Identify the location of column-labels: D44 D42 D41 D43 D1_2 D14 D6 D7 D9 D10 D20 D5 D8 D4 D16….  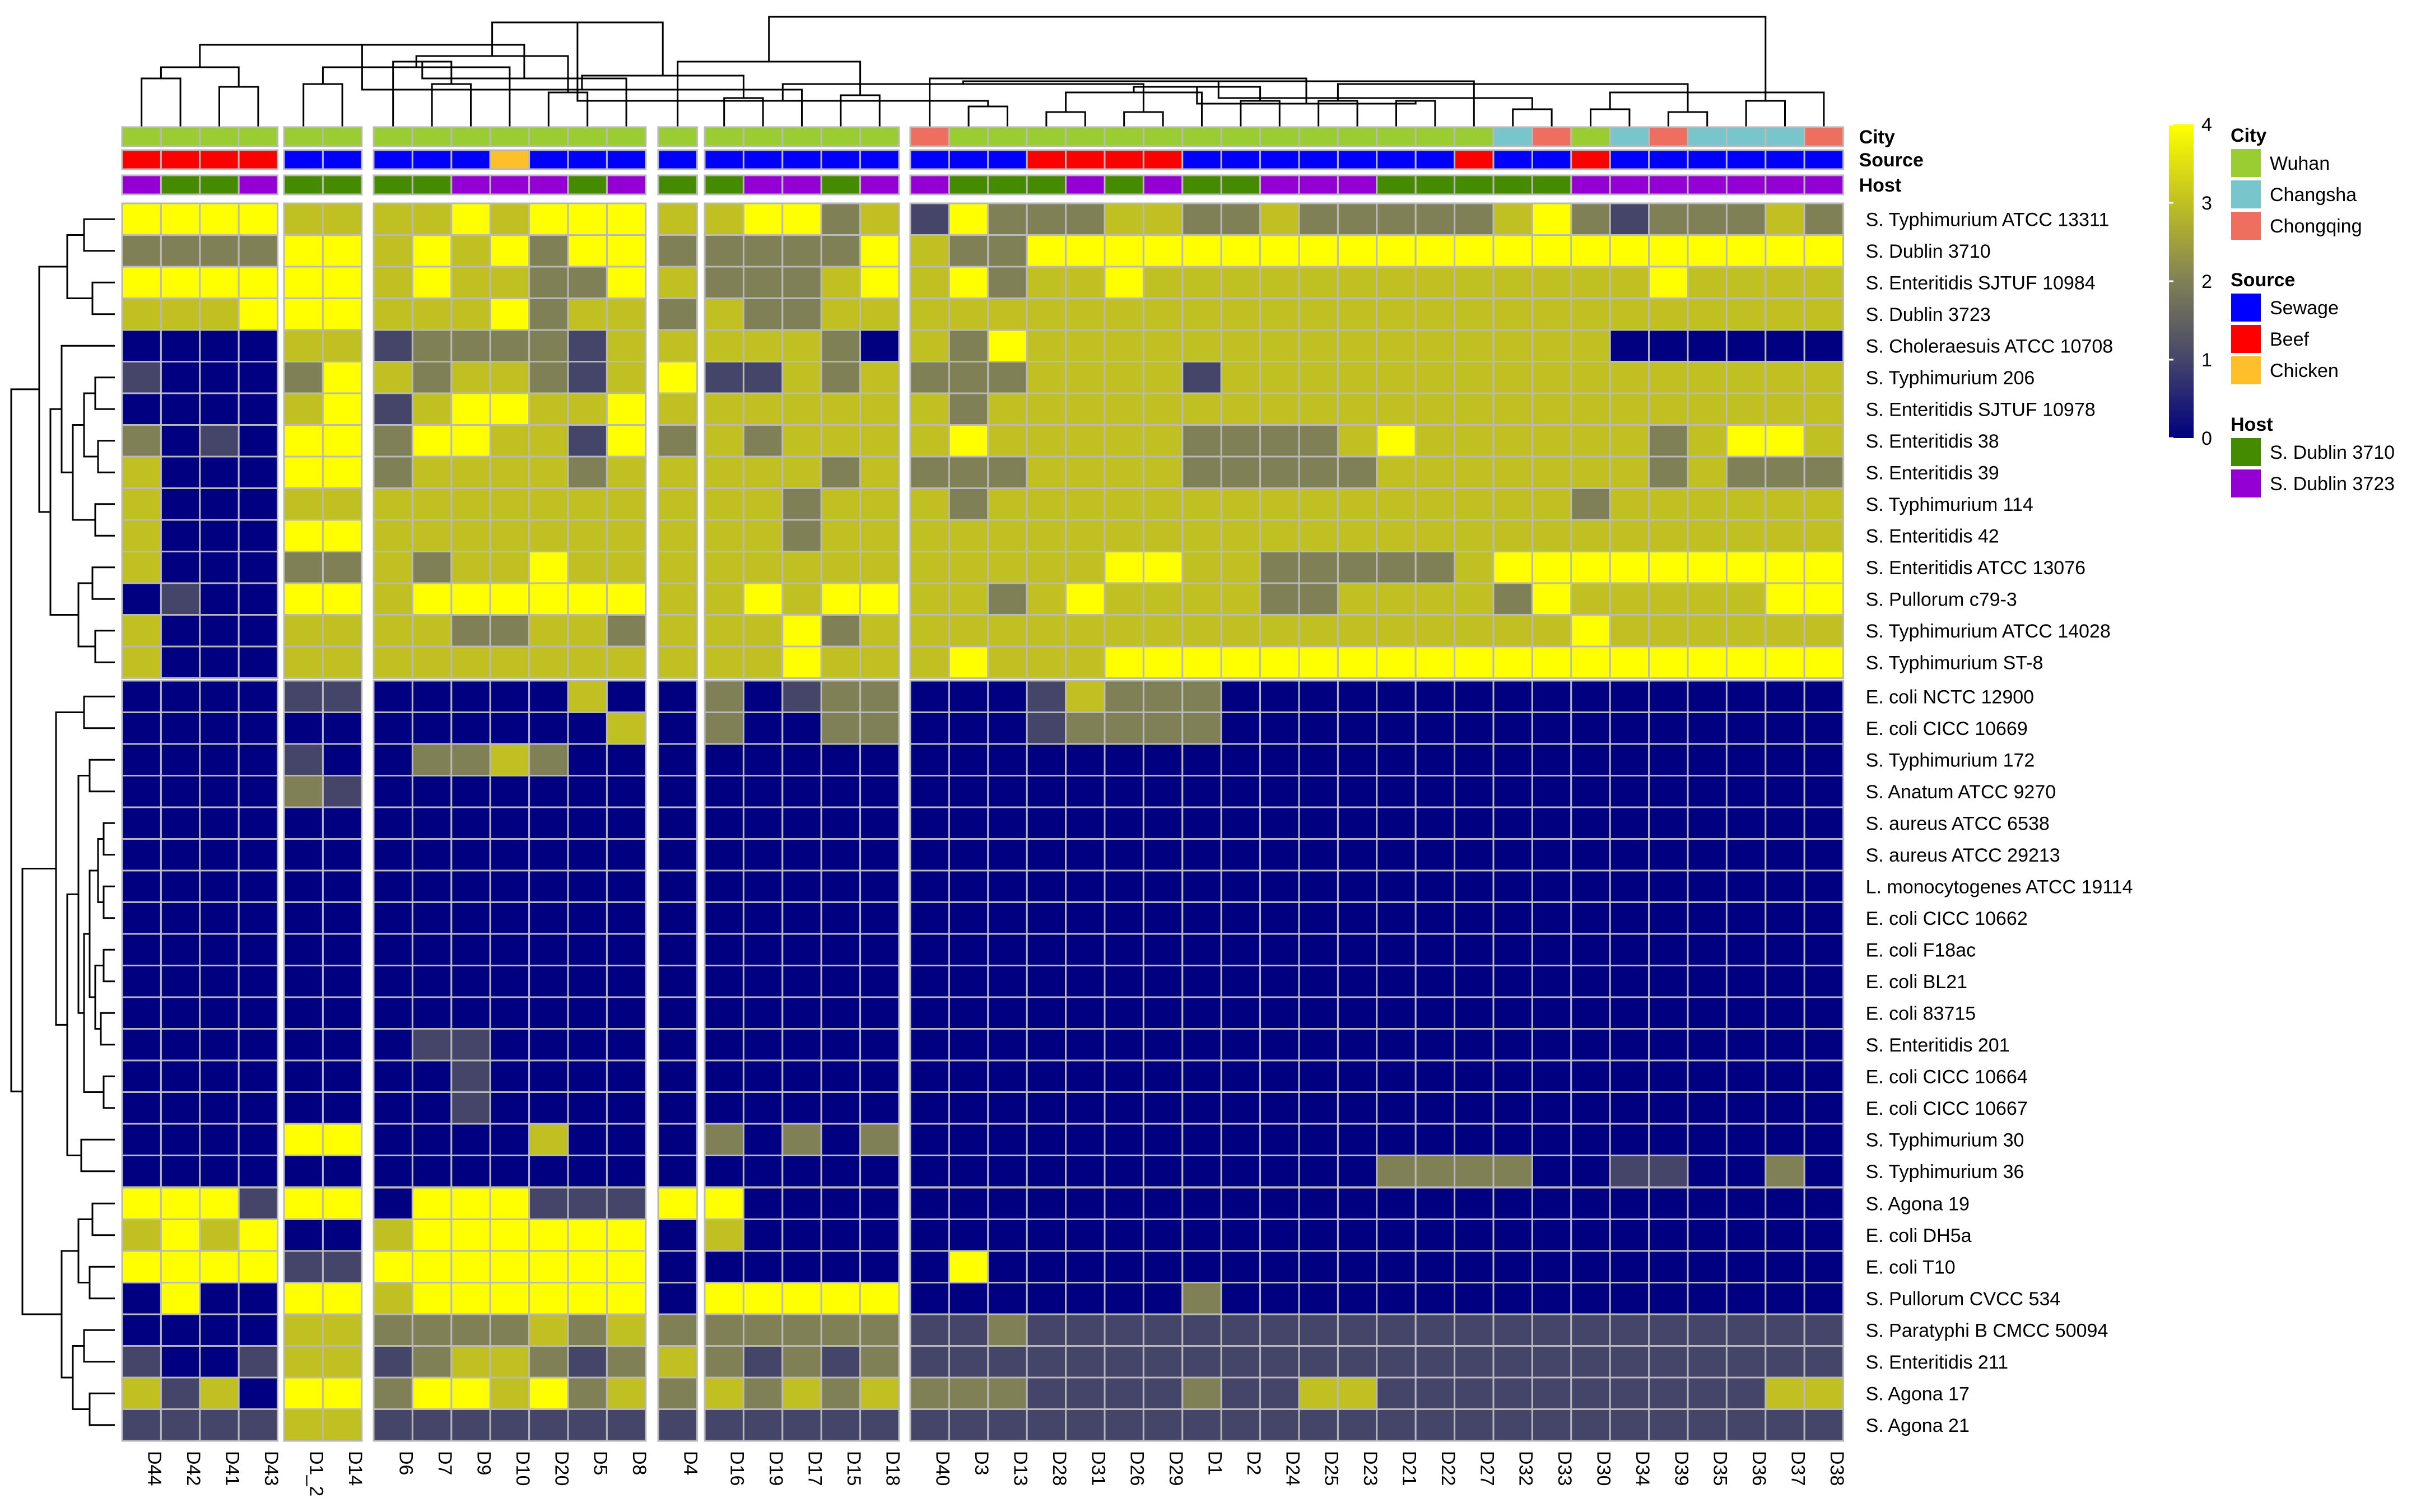
(995, 1473).